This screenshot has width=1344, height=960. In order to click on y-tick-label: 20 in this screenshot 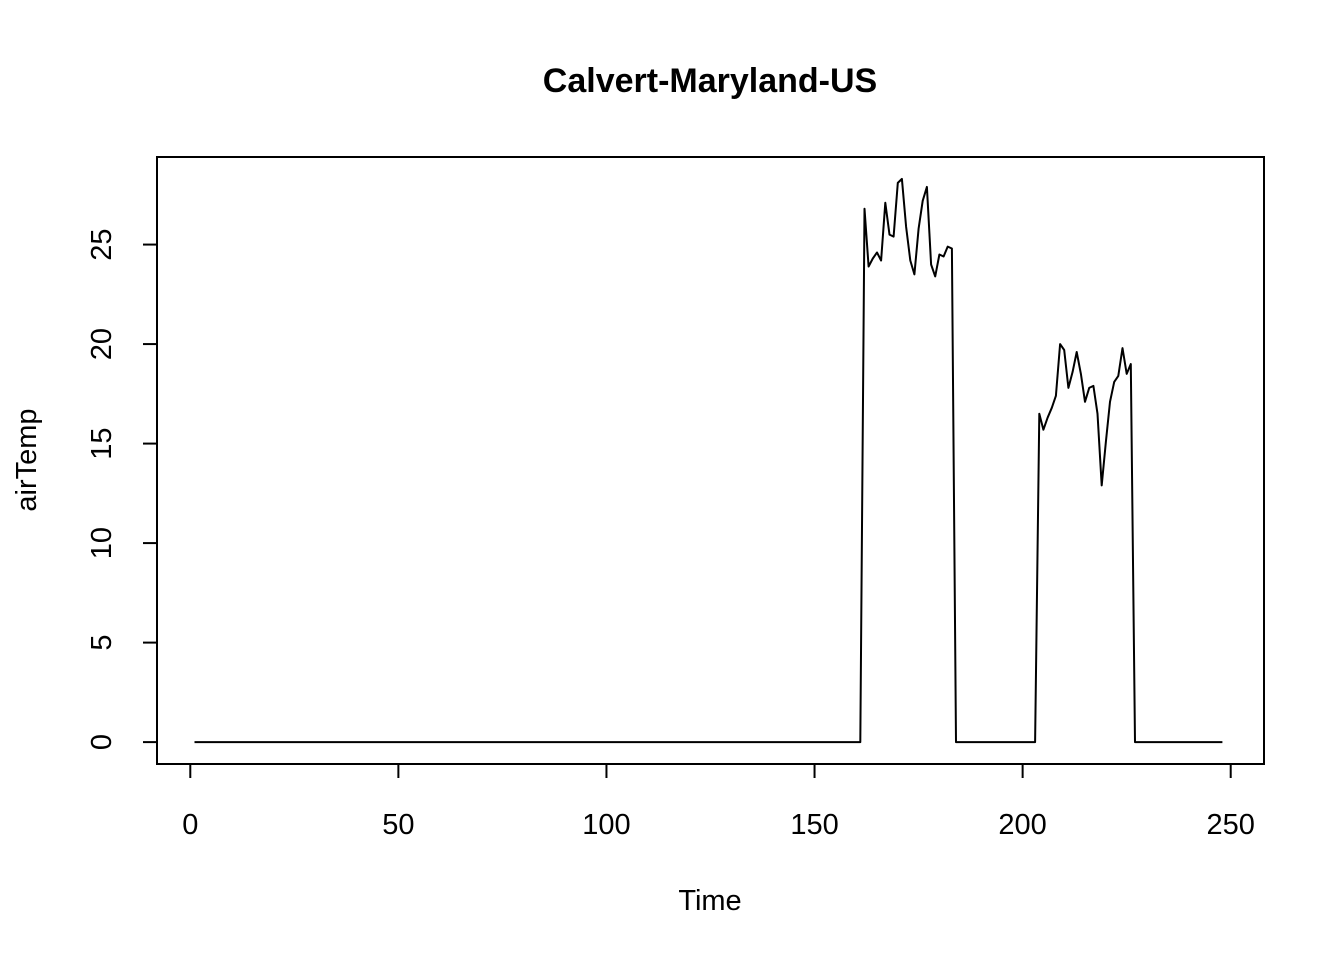, I will do `click(102, 344)`.